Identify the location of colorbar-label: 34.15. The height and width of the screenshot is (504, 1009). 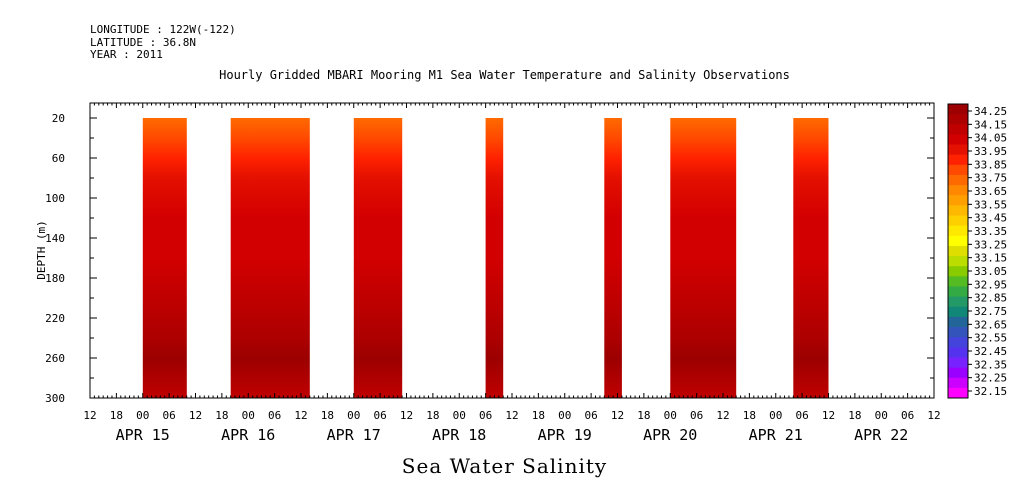
(990, 124).